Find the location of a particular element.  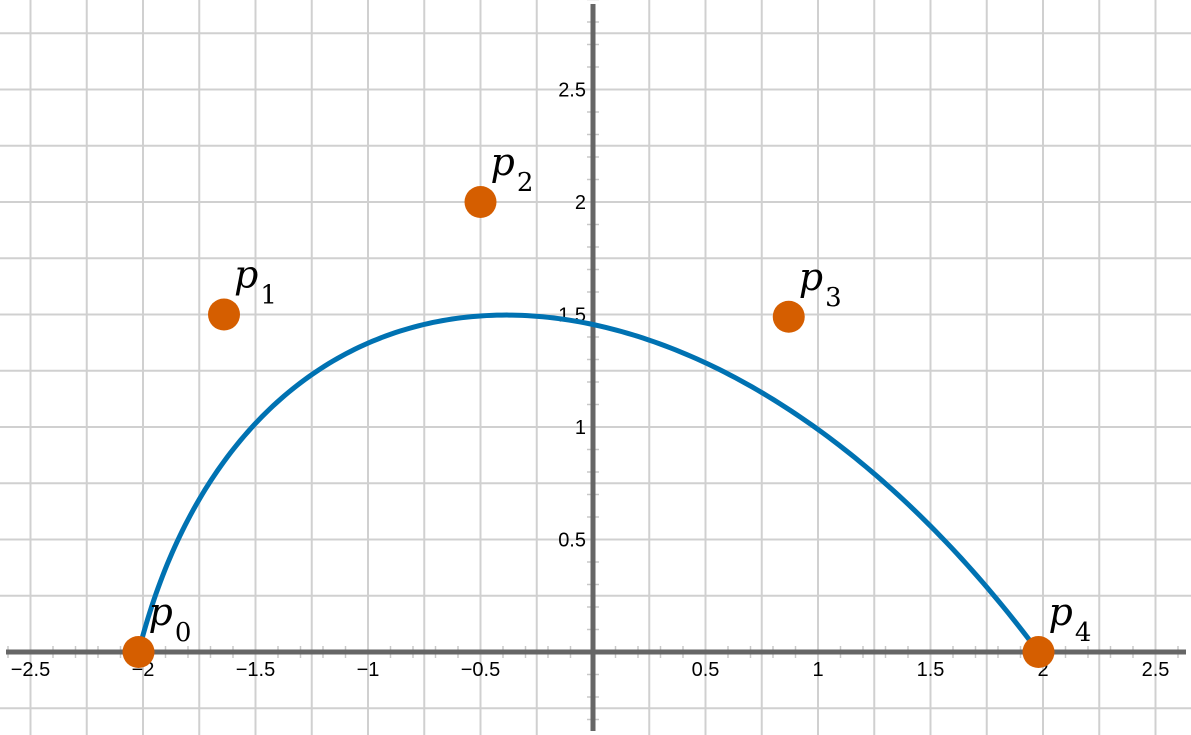

control-point-p1 is located at coordinates (224, 314).